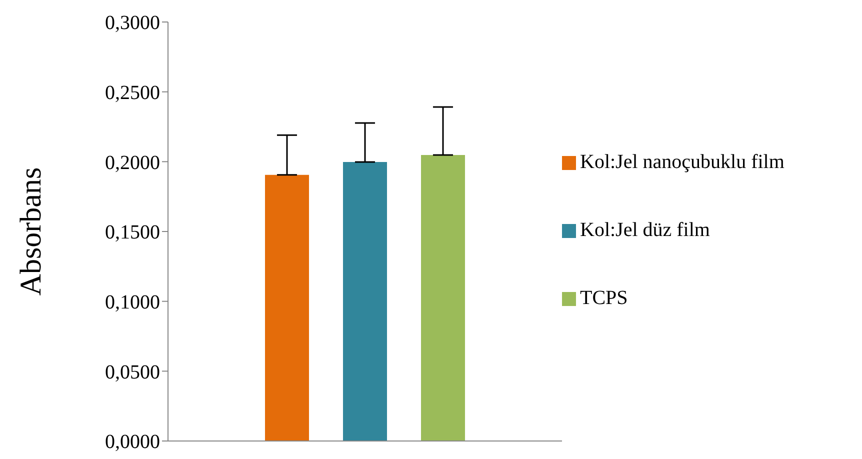  Describe the element at coordinates (645, 229) in the screenshot. I see `legend-label: Kol:Jel düz film` at that location.